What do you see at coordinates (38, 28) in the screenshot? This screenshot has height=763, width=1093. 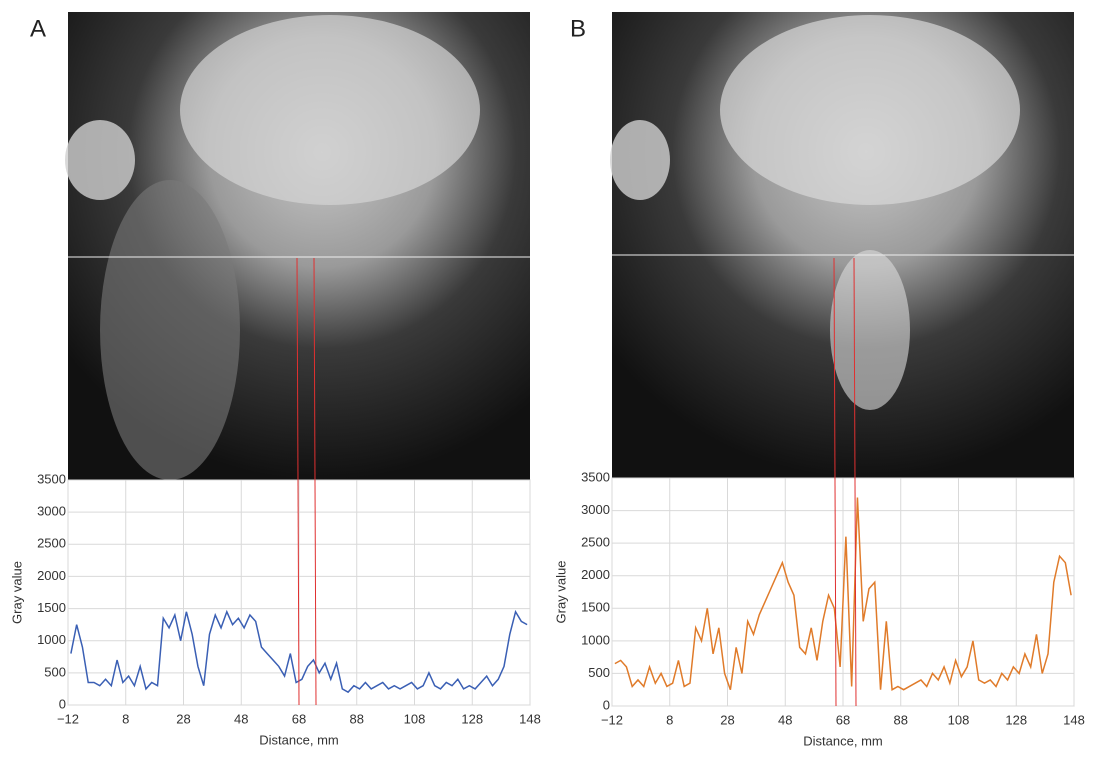 I see `panel-label: A` at bounding box center [38, 28].